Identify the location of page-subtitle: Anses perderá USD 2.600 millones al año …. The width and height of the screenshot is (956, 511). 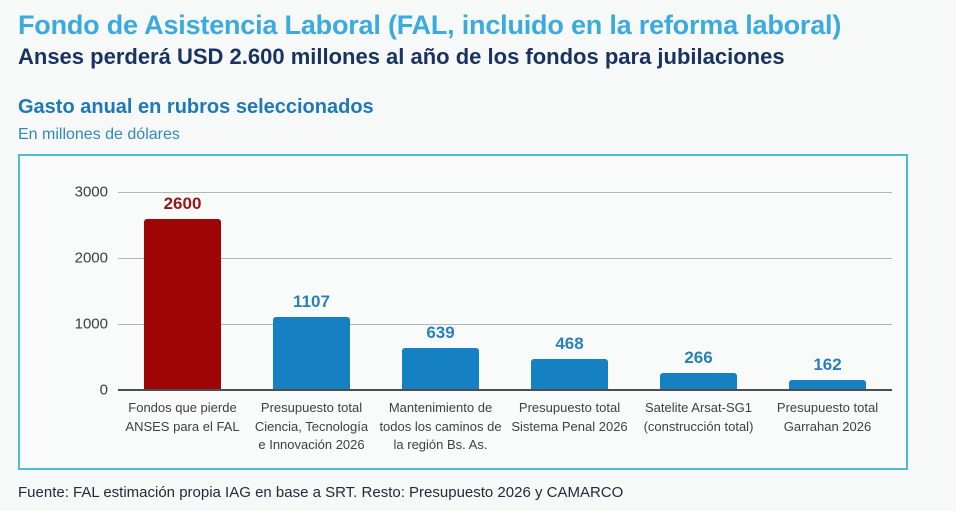
(401, 57).